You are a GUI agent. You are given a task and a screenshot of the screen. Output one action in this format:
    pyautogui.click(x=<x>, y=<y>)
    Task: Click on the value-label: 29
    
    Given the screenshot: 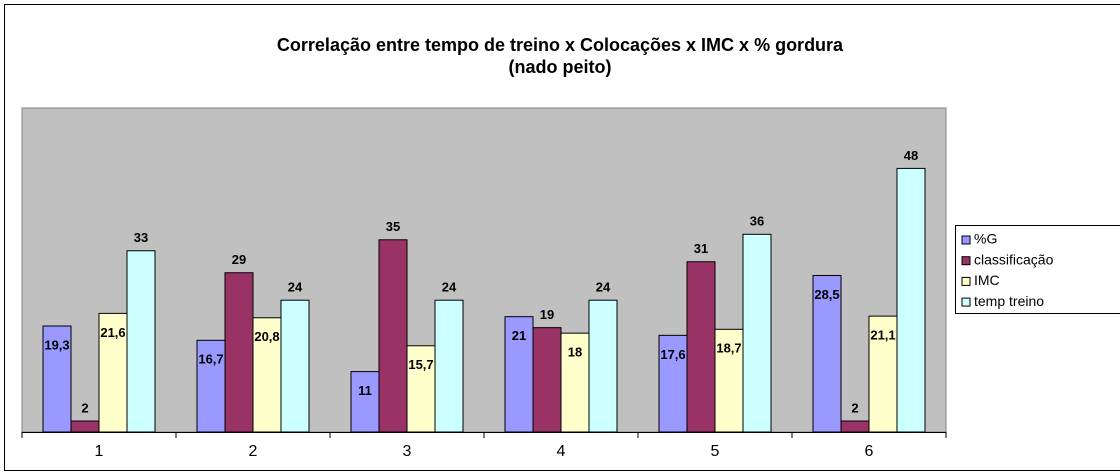 What is the action you would take?
    pyautogui.click(x=239, y=259)
    